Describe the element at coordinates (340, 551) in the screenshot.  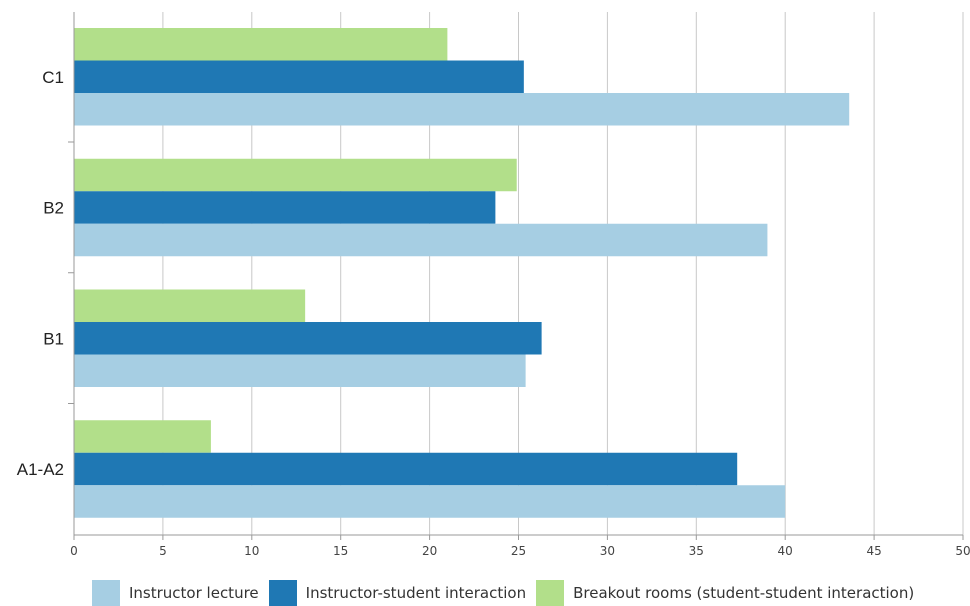
I see `x-tick-label: 15` at that location.